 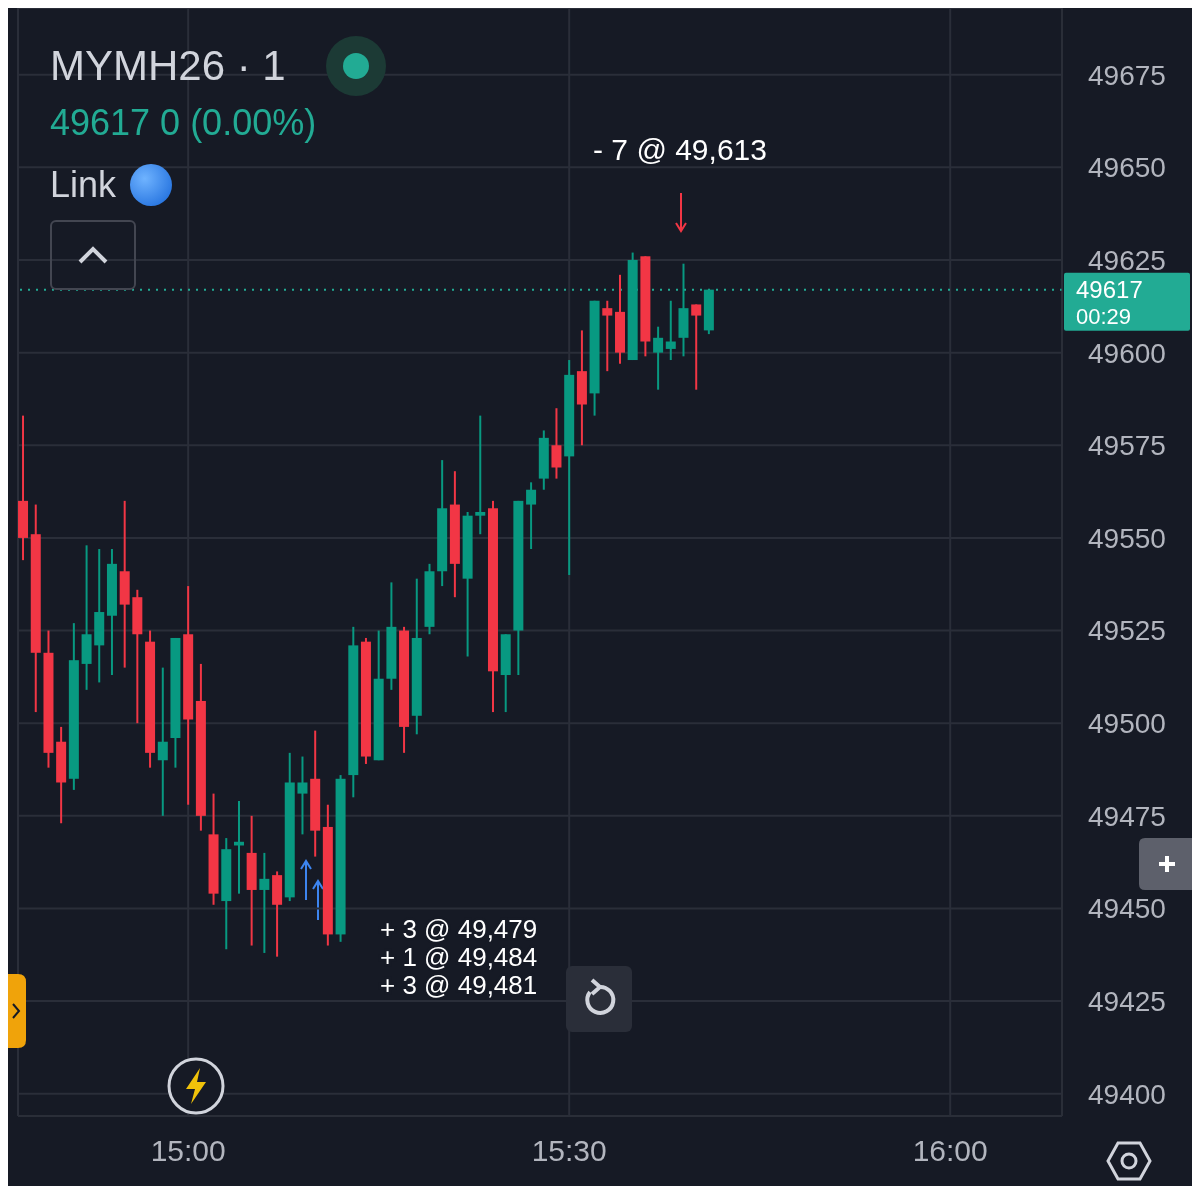 I want to click on y-tick-label: 49525, so click(x=1127, y=631).